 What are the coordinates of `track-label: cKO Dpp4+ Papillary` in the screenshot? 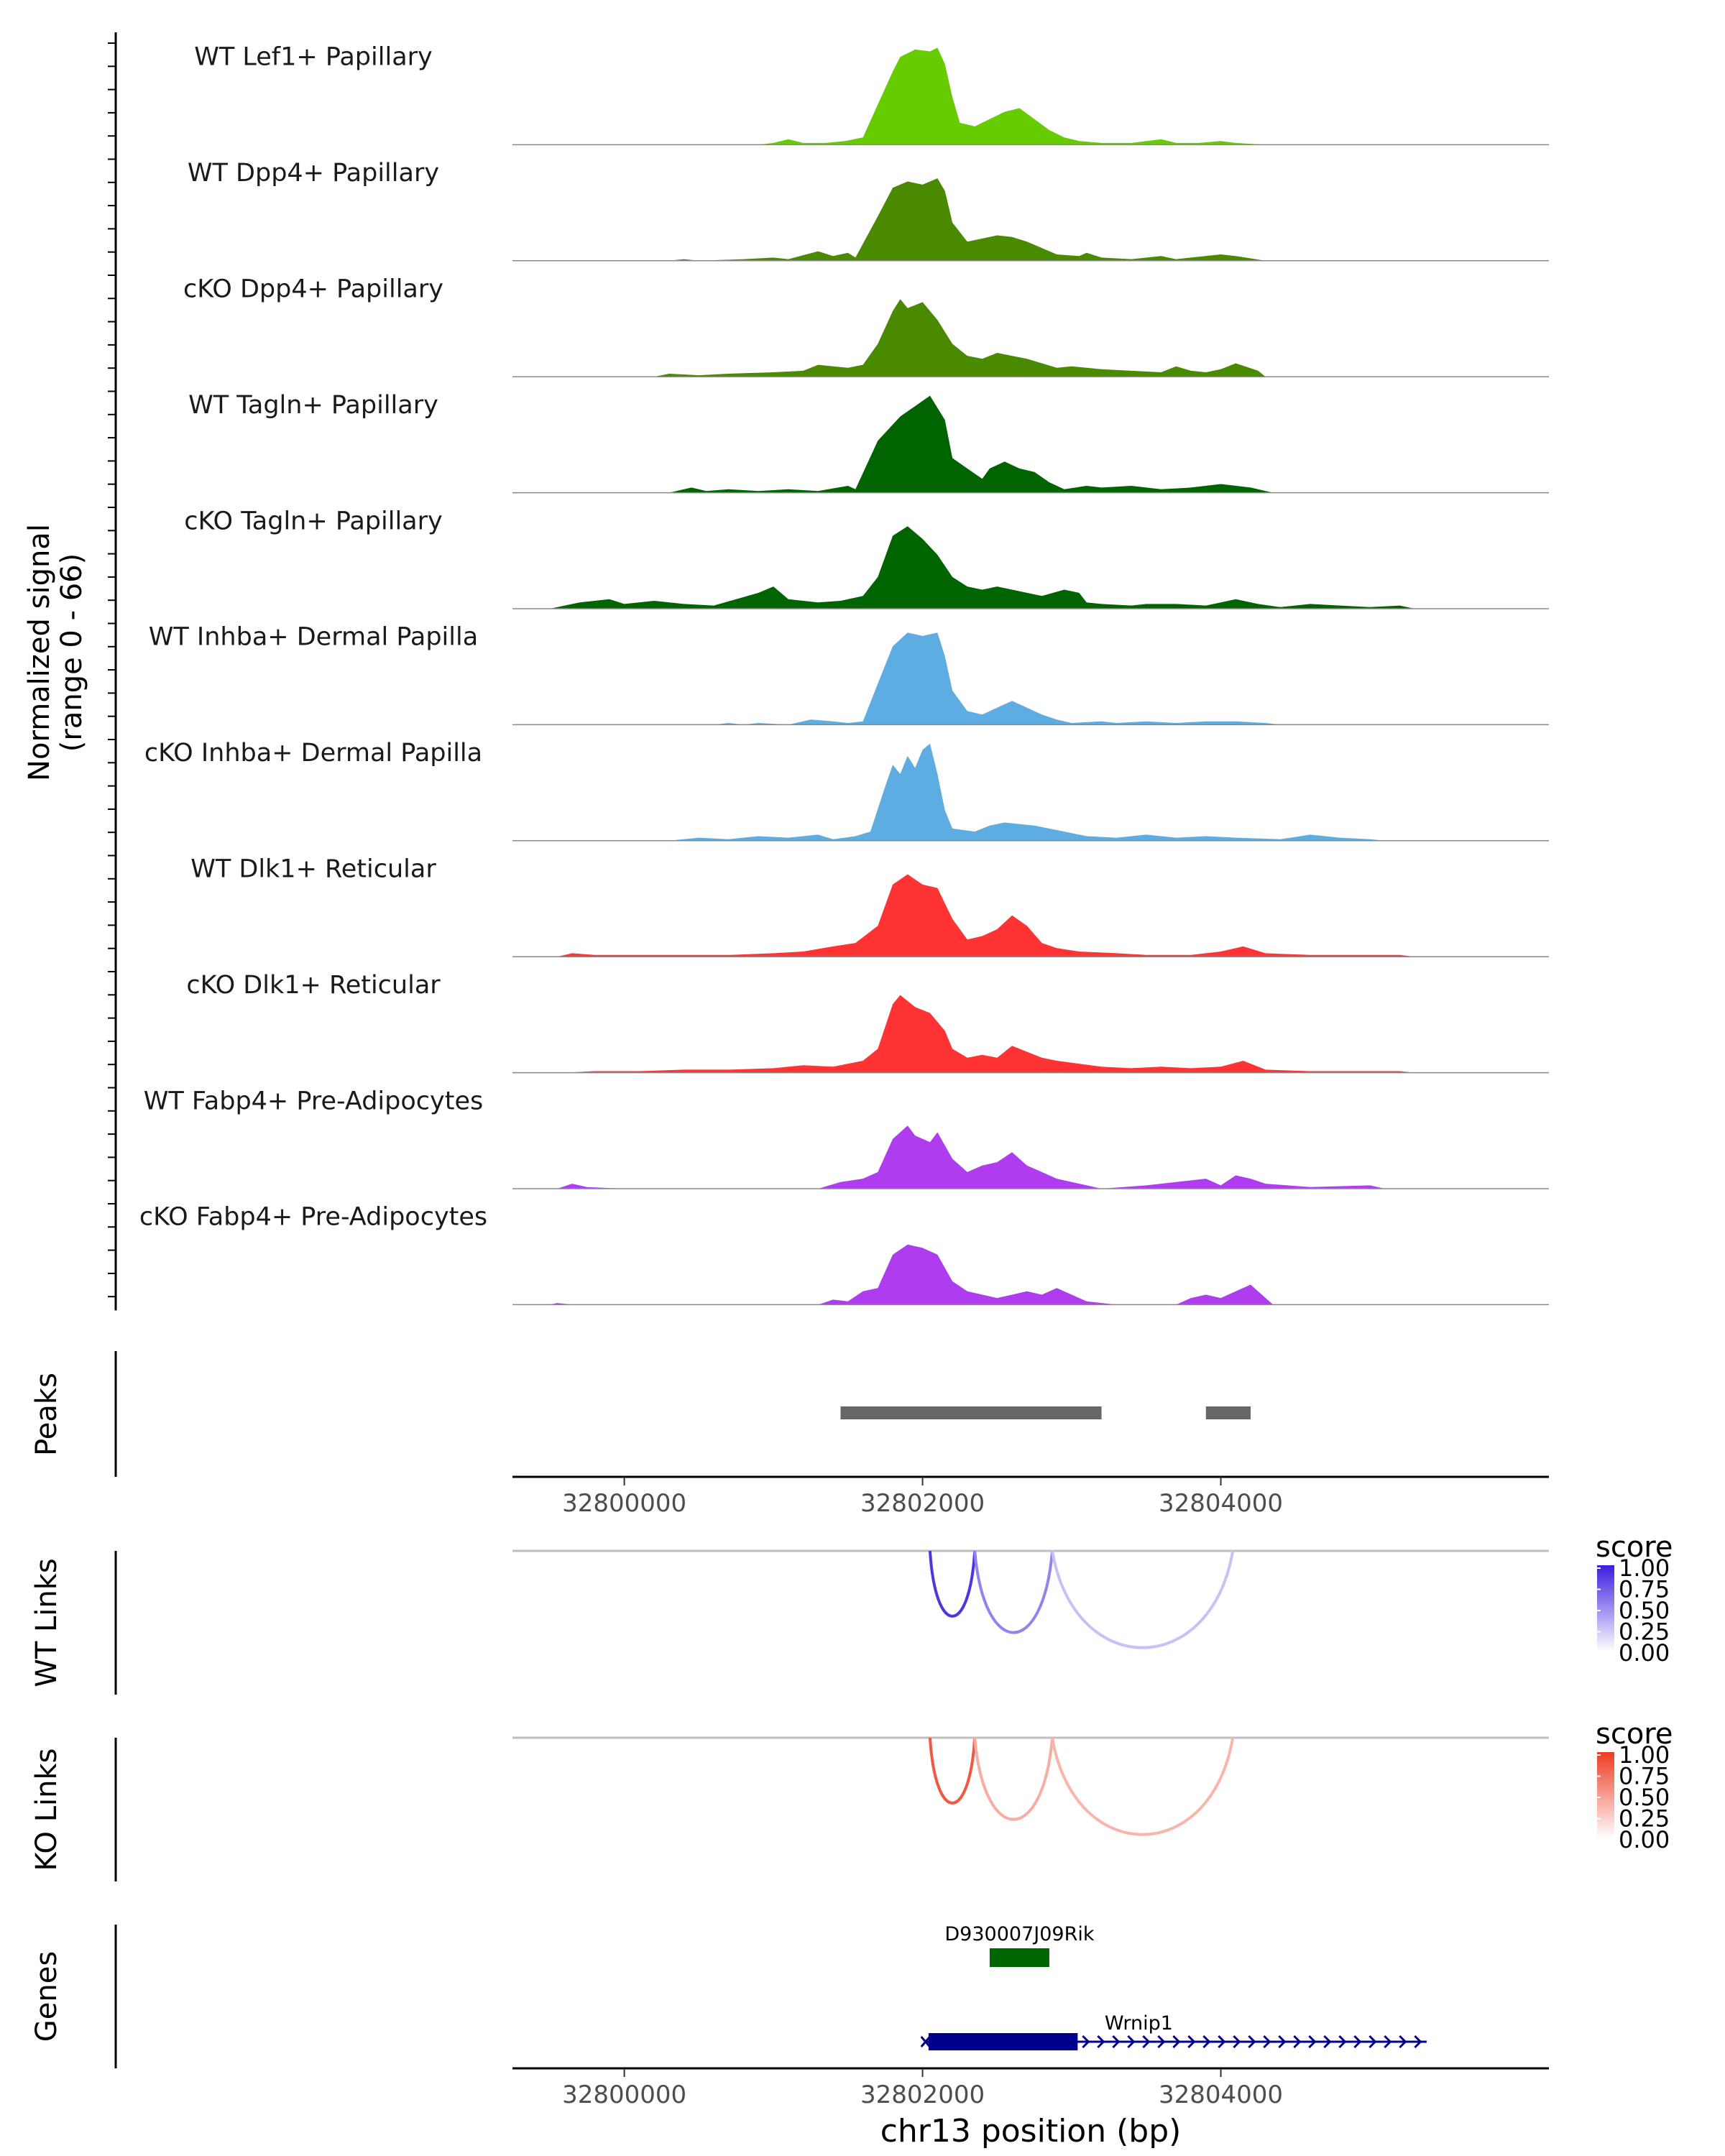 It's located at (313, 289).